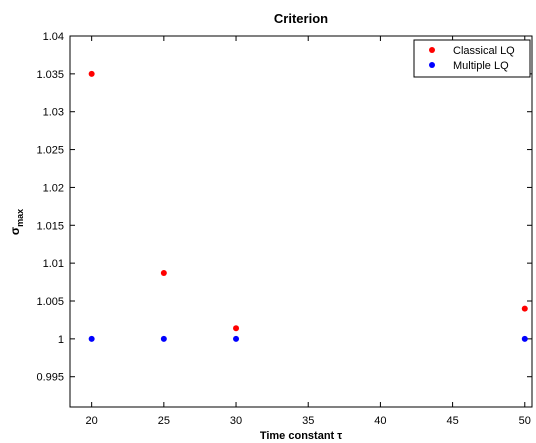 The height and width of the screenshot is (443, 536). What do you see at coordinates (53, 188) in the screenshot?
I see `y-tick-label: 1.02` at bounding box center [53, 188].